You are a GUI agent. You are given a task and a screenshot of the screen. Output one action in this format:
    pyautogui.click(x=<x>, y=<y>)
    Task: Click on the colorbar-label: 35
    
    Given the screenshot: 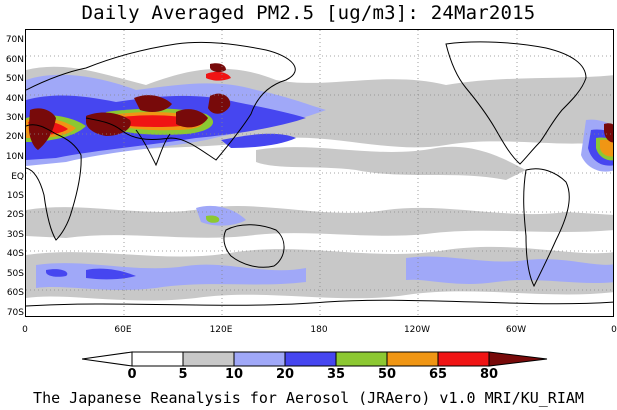 What is the action you would take?
    pyautogui.click(x=336, y=374)
    